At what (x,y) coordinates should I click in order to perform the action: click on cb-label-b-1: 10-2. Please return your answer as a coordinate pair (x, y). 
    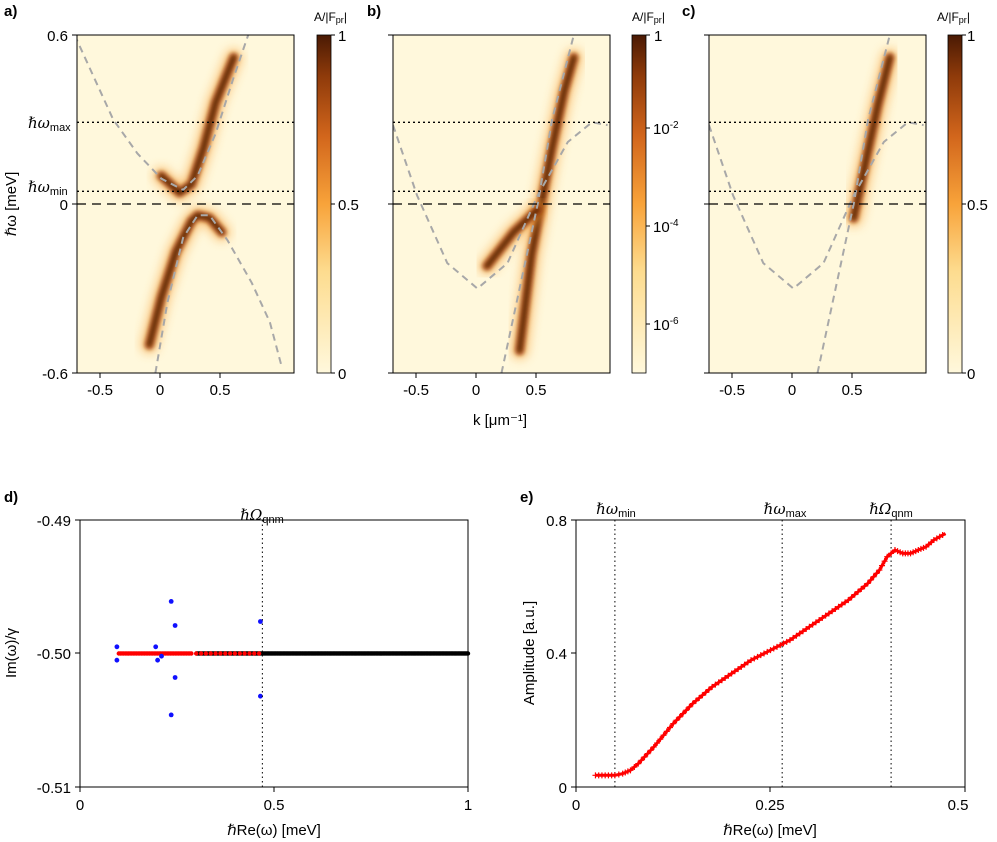
    Looking at the image, I should click on (666, 129).